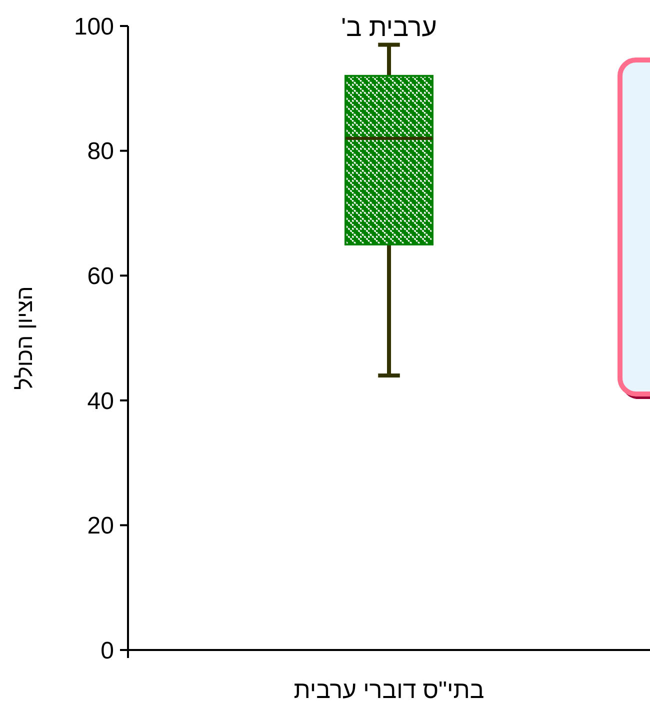  I want to click on y-tick-label: 40, so click(100, 401).